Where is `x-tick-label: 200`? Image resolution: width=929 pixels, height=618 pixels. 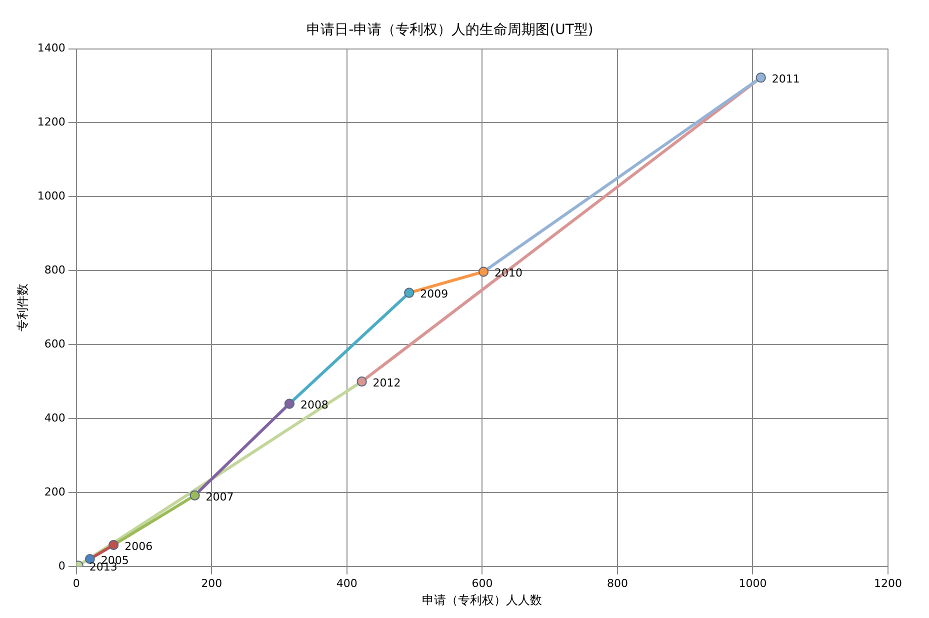
x-tick-label: 200 is located at coordinates (211, 583).